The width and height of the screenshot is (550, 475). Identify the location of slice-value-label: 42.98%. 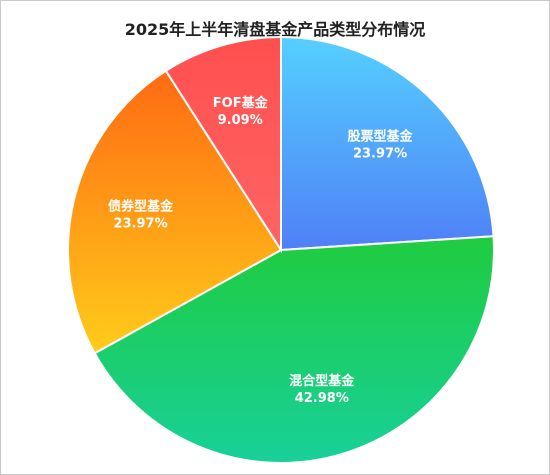
(322, 398).